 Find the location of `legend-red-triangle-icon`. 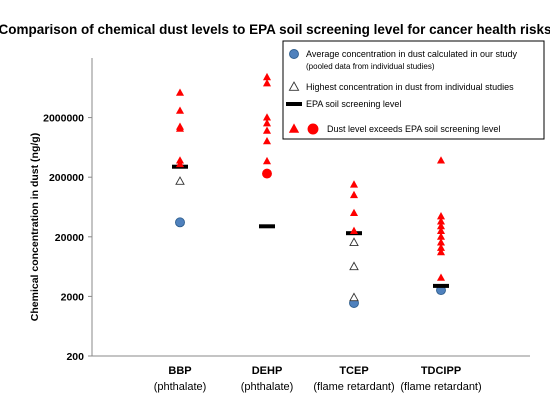

legend-red-triangle-icon is located at coordinates (294, 128).